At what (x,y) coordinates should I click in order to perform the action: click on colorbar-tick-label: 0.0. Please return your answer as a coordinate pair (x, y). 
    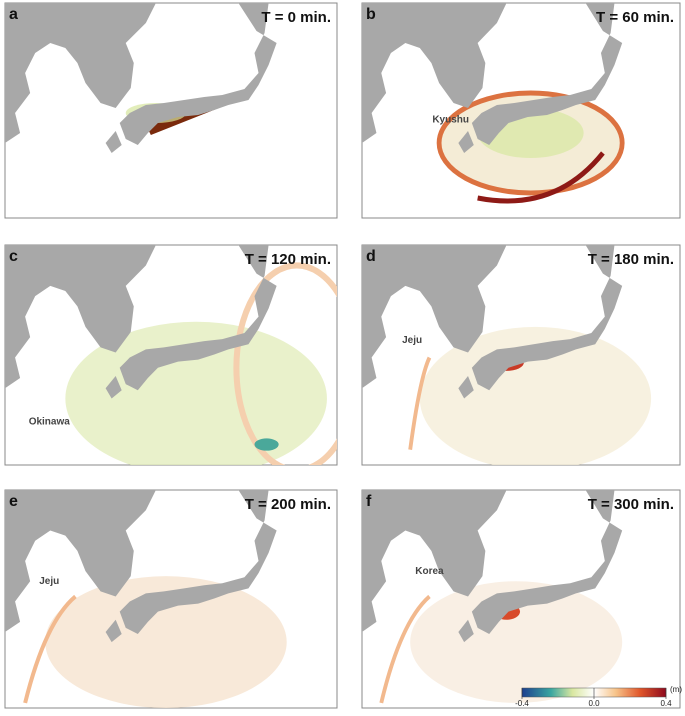
    Looking at the image, I should click on (594, 703).